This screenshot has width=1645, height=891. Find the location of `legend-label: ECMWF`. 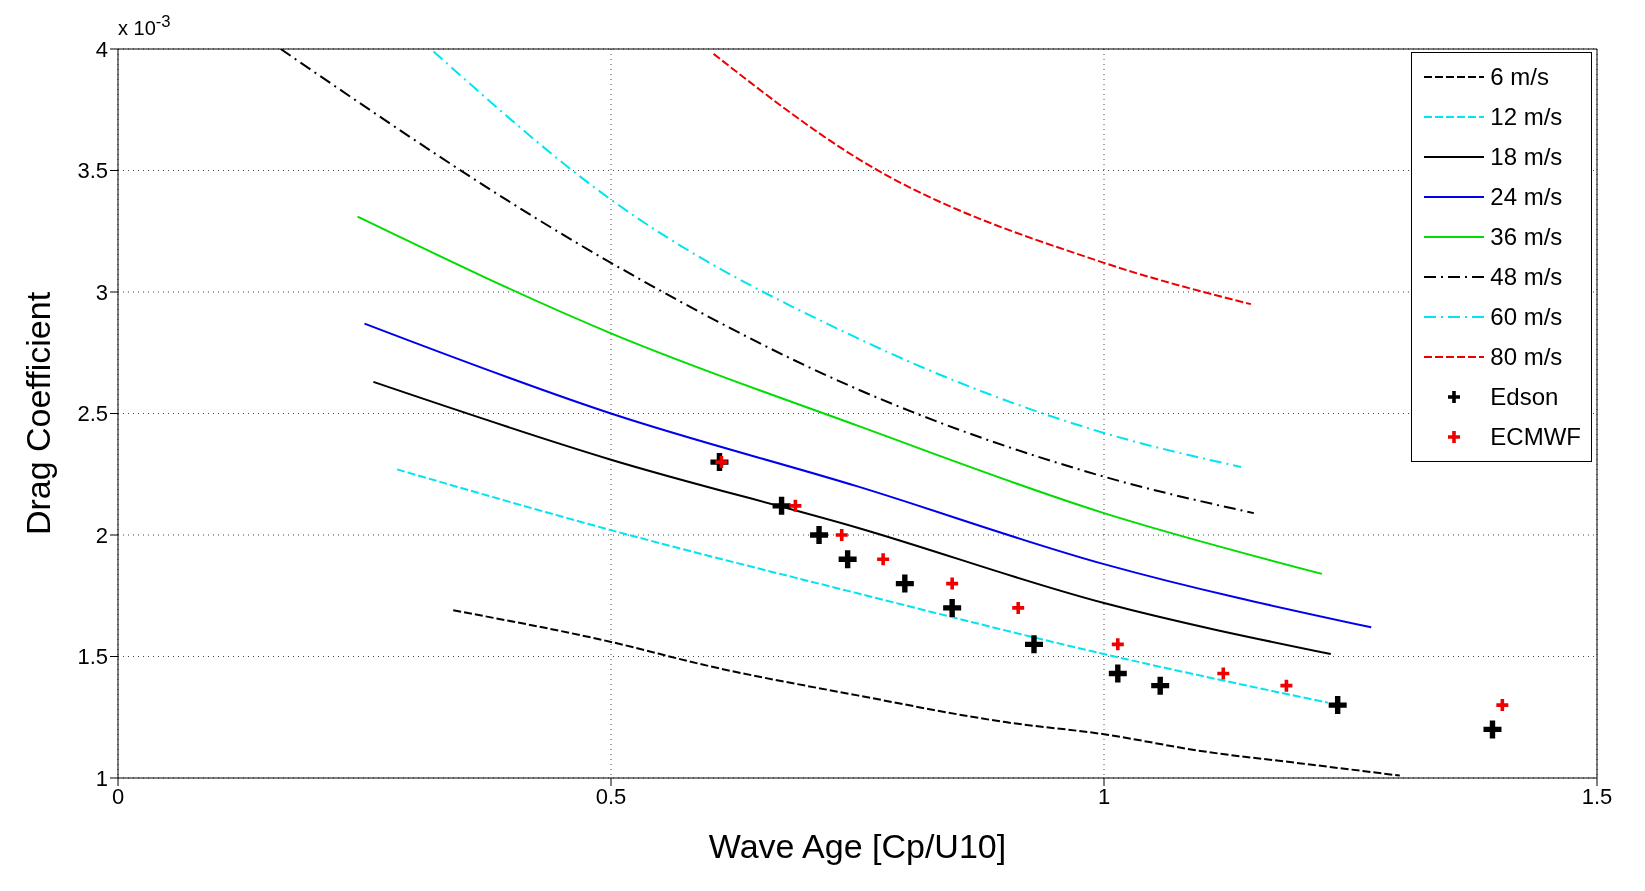

legend-label: ECMWF is located at coordinates (1535, 437).